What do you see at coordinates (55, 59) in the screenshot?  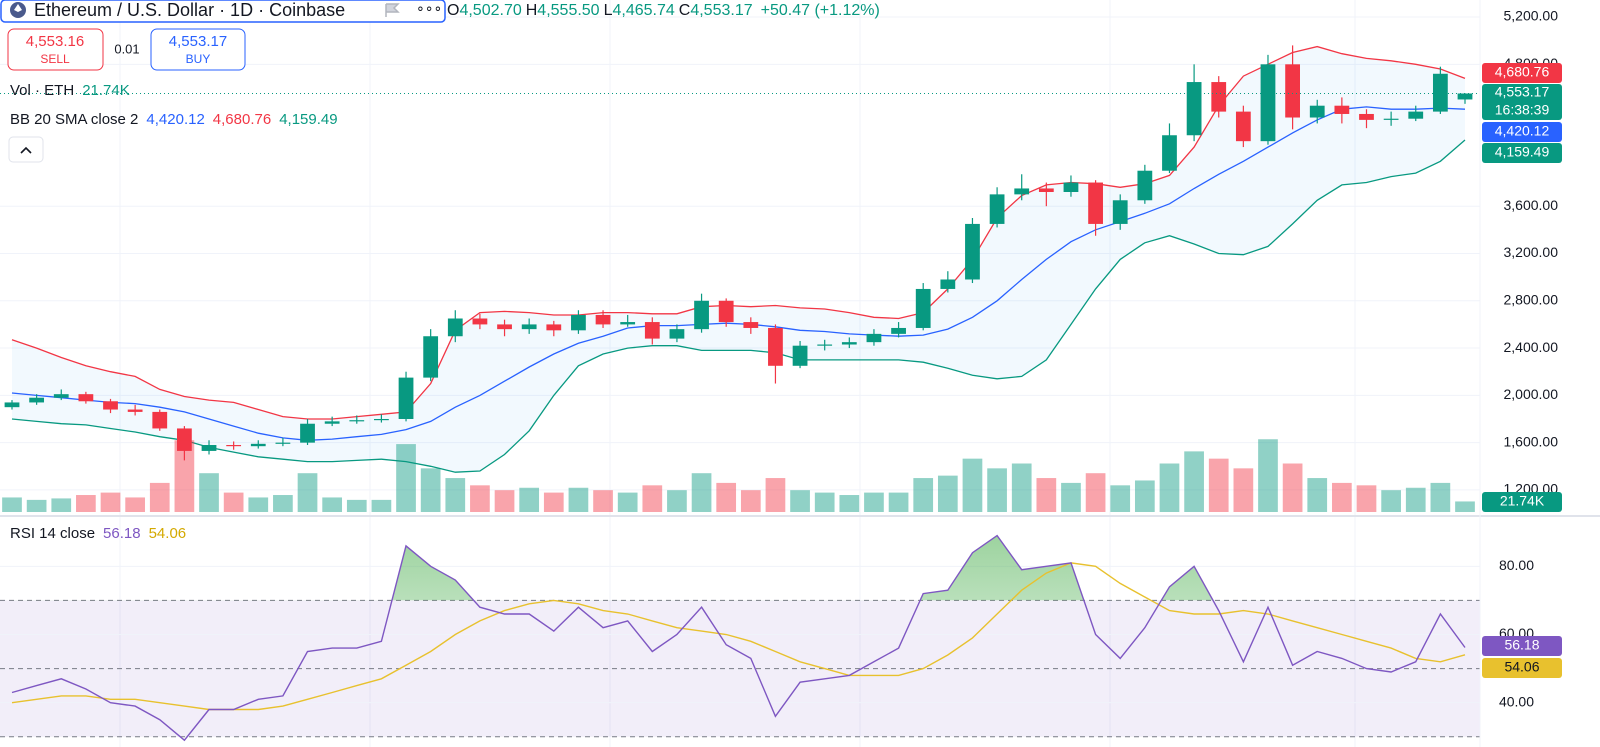 I see `sell-label: SELL` at bounding box center [55, 59].